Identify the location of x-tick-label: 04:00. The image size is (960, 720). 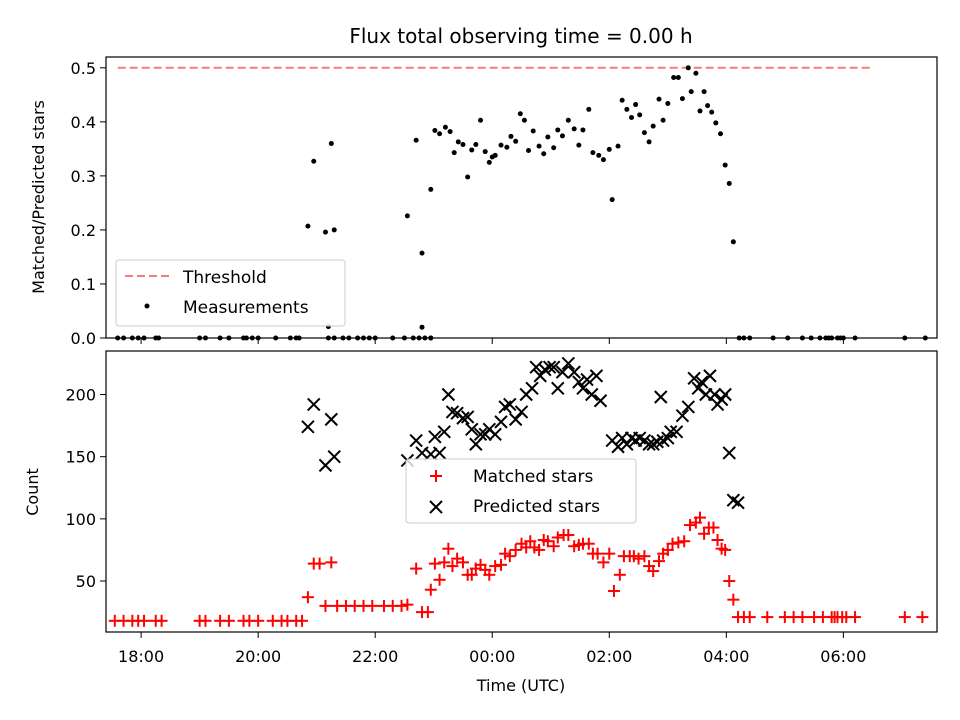
(726, 656).